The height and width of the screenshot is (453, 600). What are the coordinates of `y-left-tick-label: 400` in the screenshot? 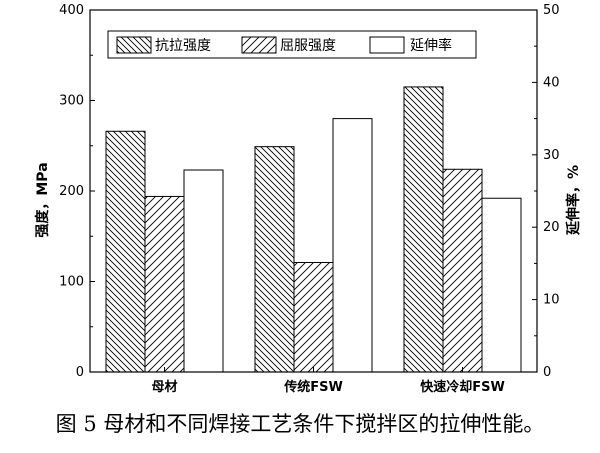 It's located at (71, 10).